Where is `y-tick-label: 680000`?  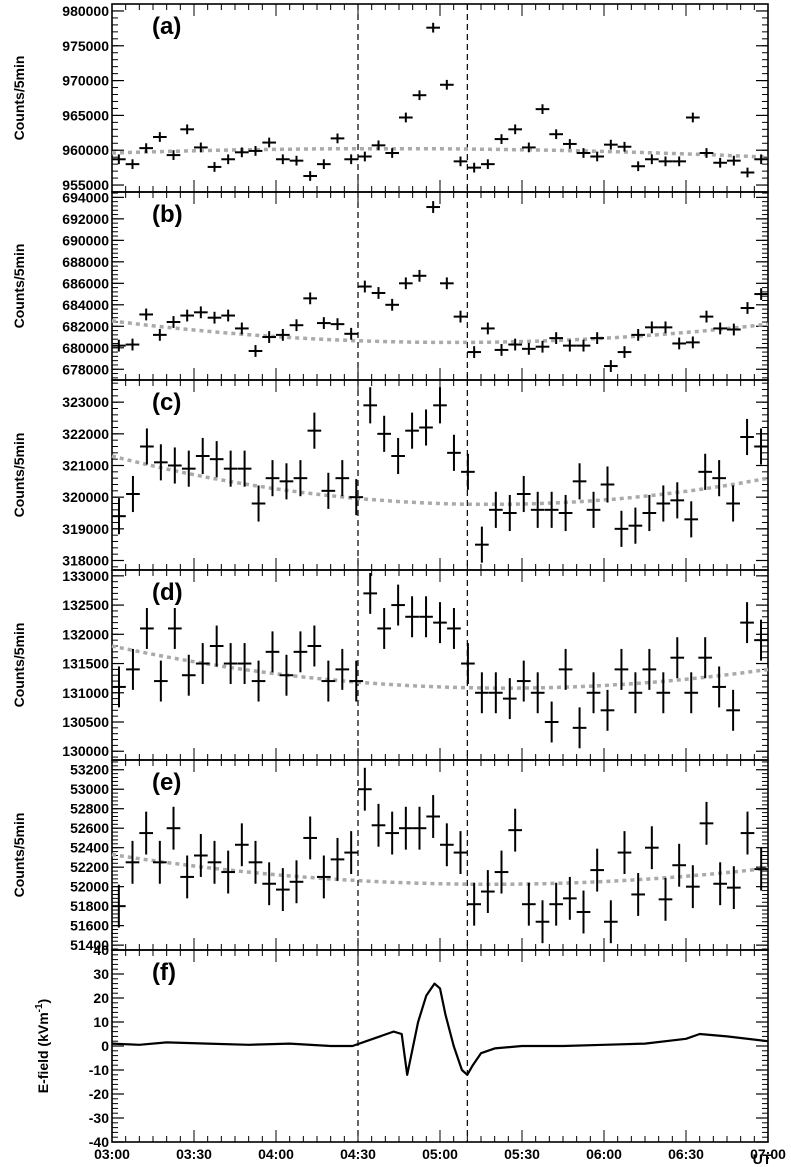 y-tick-label: 680000 is located at coordinates (85, 348).